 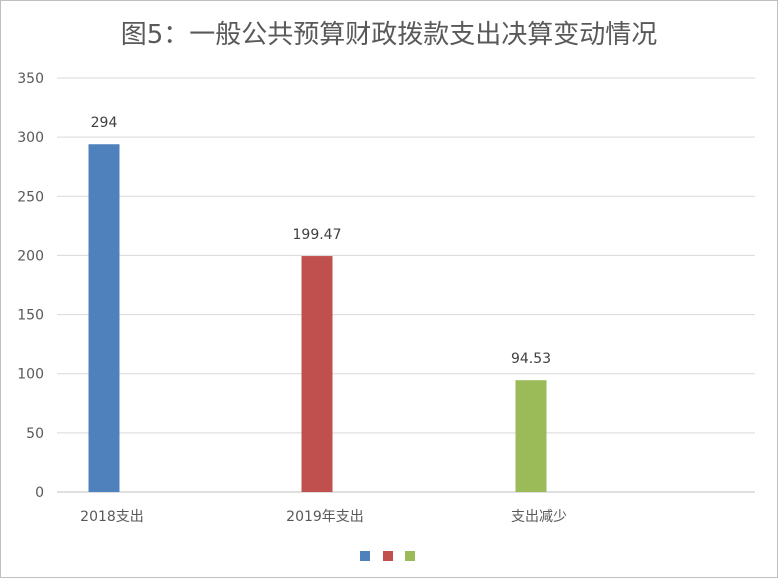 What do you see at coordinates (30, 79) in the screenshot?
I see `y-tick-label: 350` at bounding box center [30, 79].